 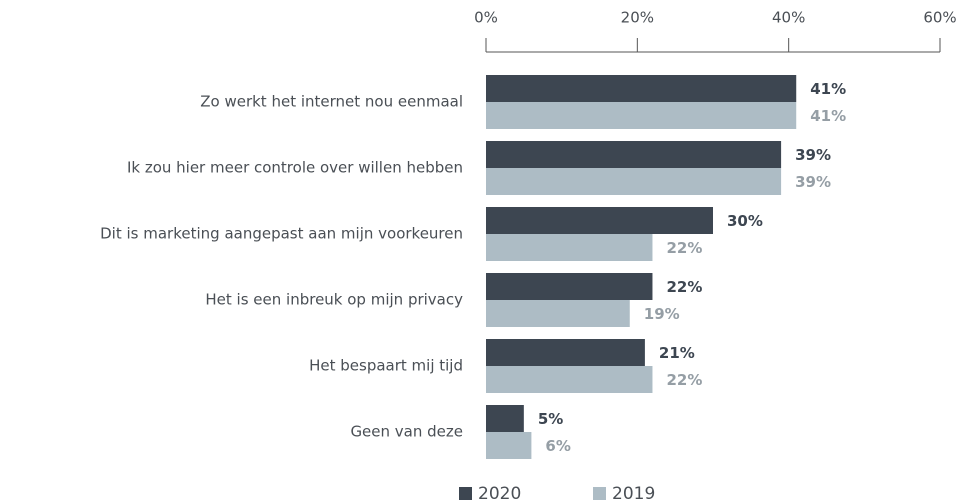 I want to click on legend-label: 2020, so click(x=499, y=494).